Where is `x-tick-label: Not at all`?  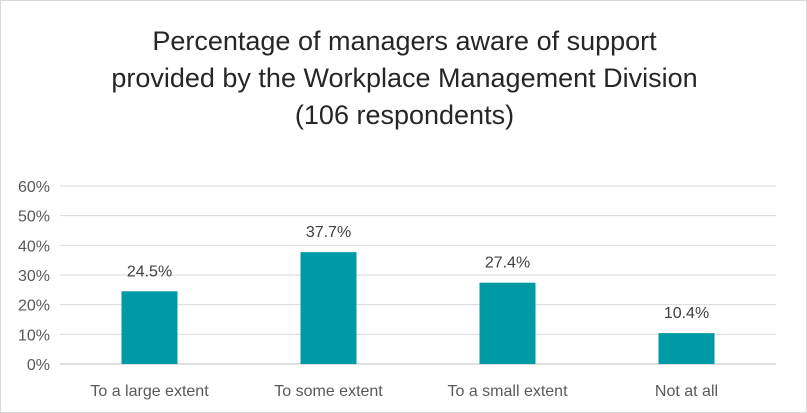
x-tick-label: Not at all is located at coordinates (686, 391).